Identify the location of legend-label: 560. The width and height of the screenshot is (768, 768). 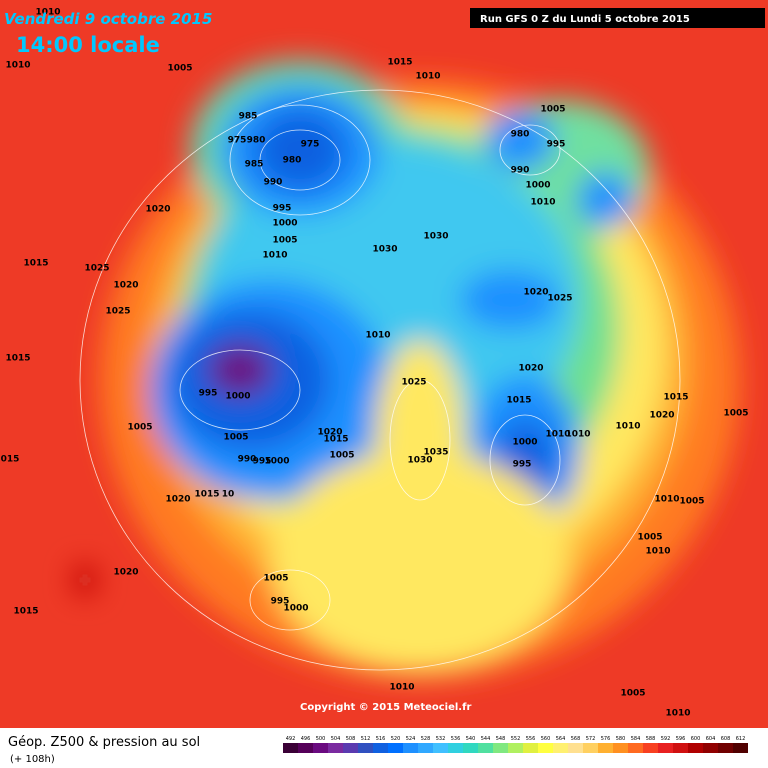
(546, 739).